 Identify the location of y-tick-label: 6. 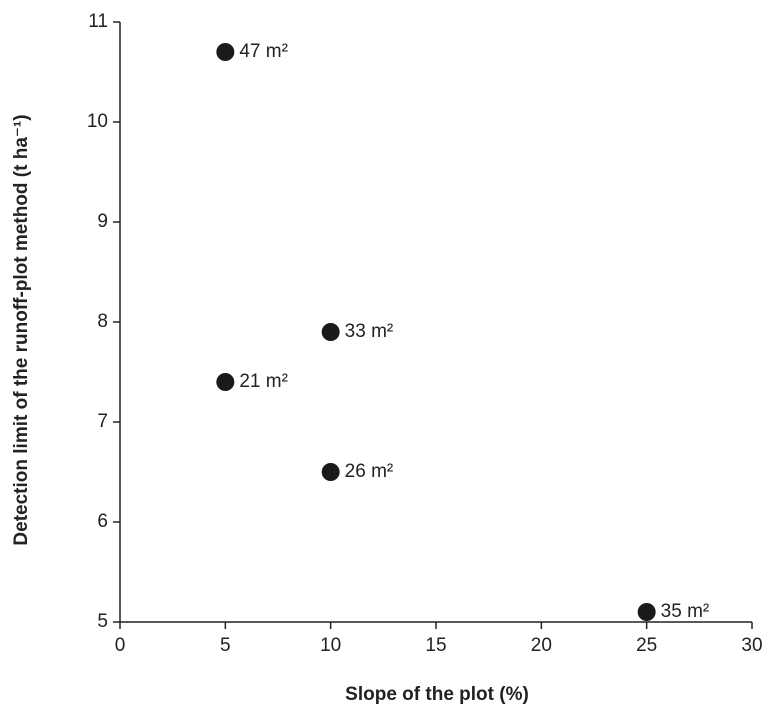
(102, 521).